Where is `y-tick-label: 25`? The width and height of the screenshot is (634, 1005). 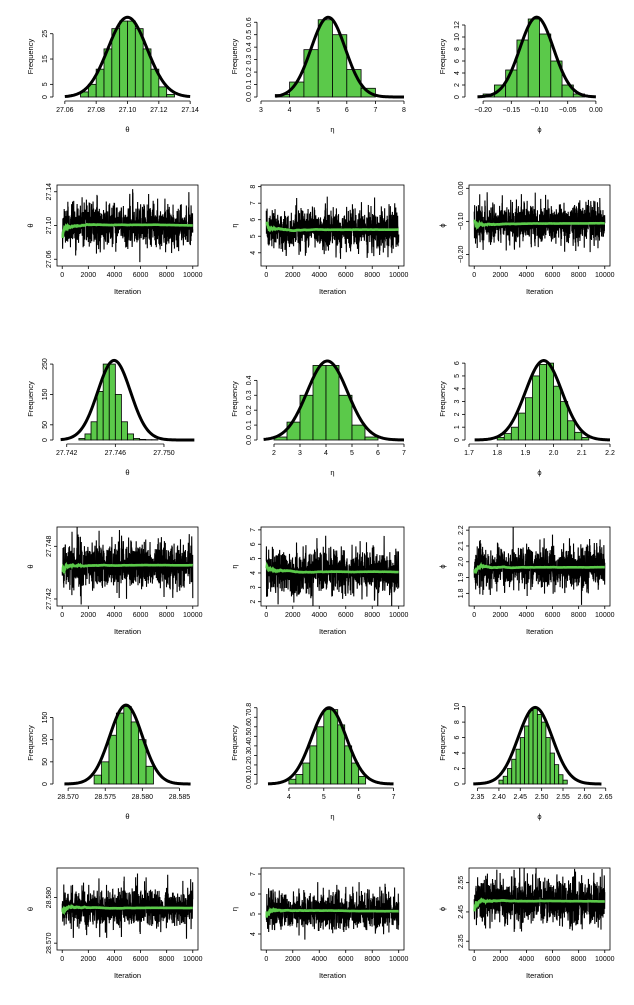
y-tick-label: 25 is located at coordinates (45, 34).